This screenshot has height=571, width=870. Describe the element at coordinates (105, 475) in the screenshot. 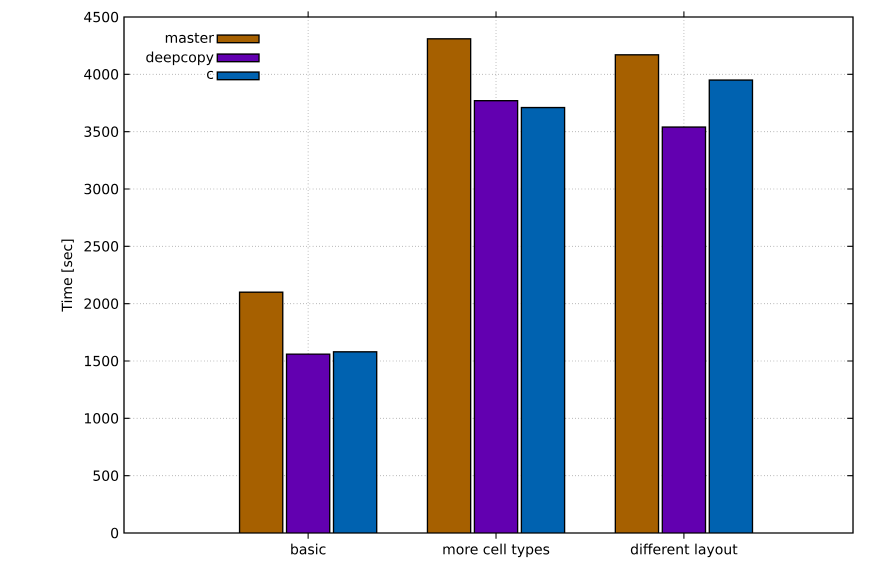

I see `y-tick-label: 500` at that location.